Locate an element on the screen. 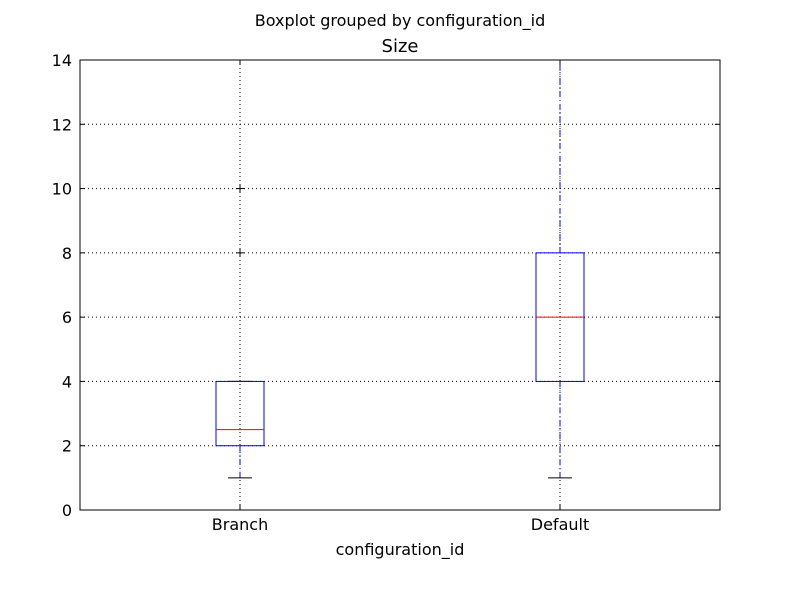 This screenshot has height=600, width=800. y-tick-label: 8 is located at coordinates (67, 253).